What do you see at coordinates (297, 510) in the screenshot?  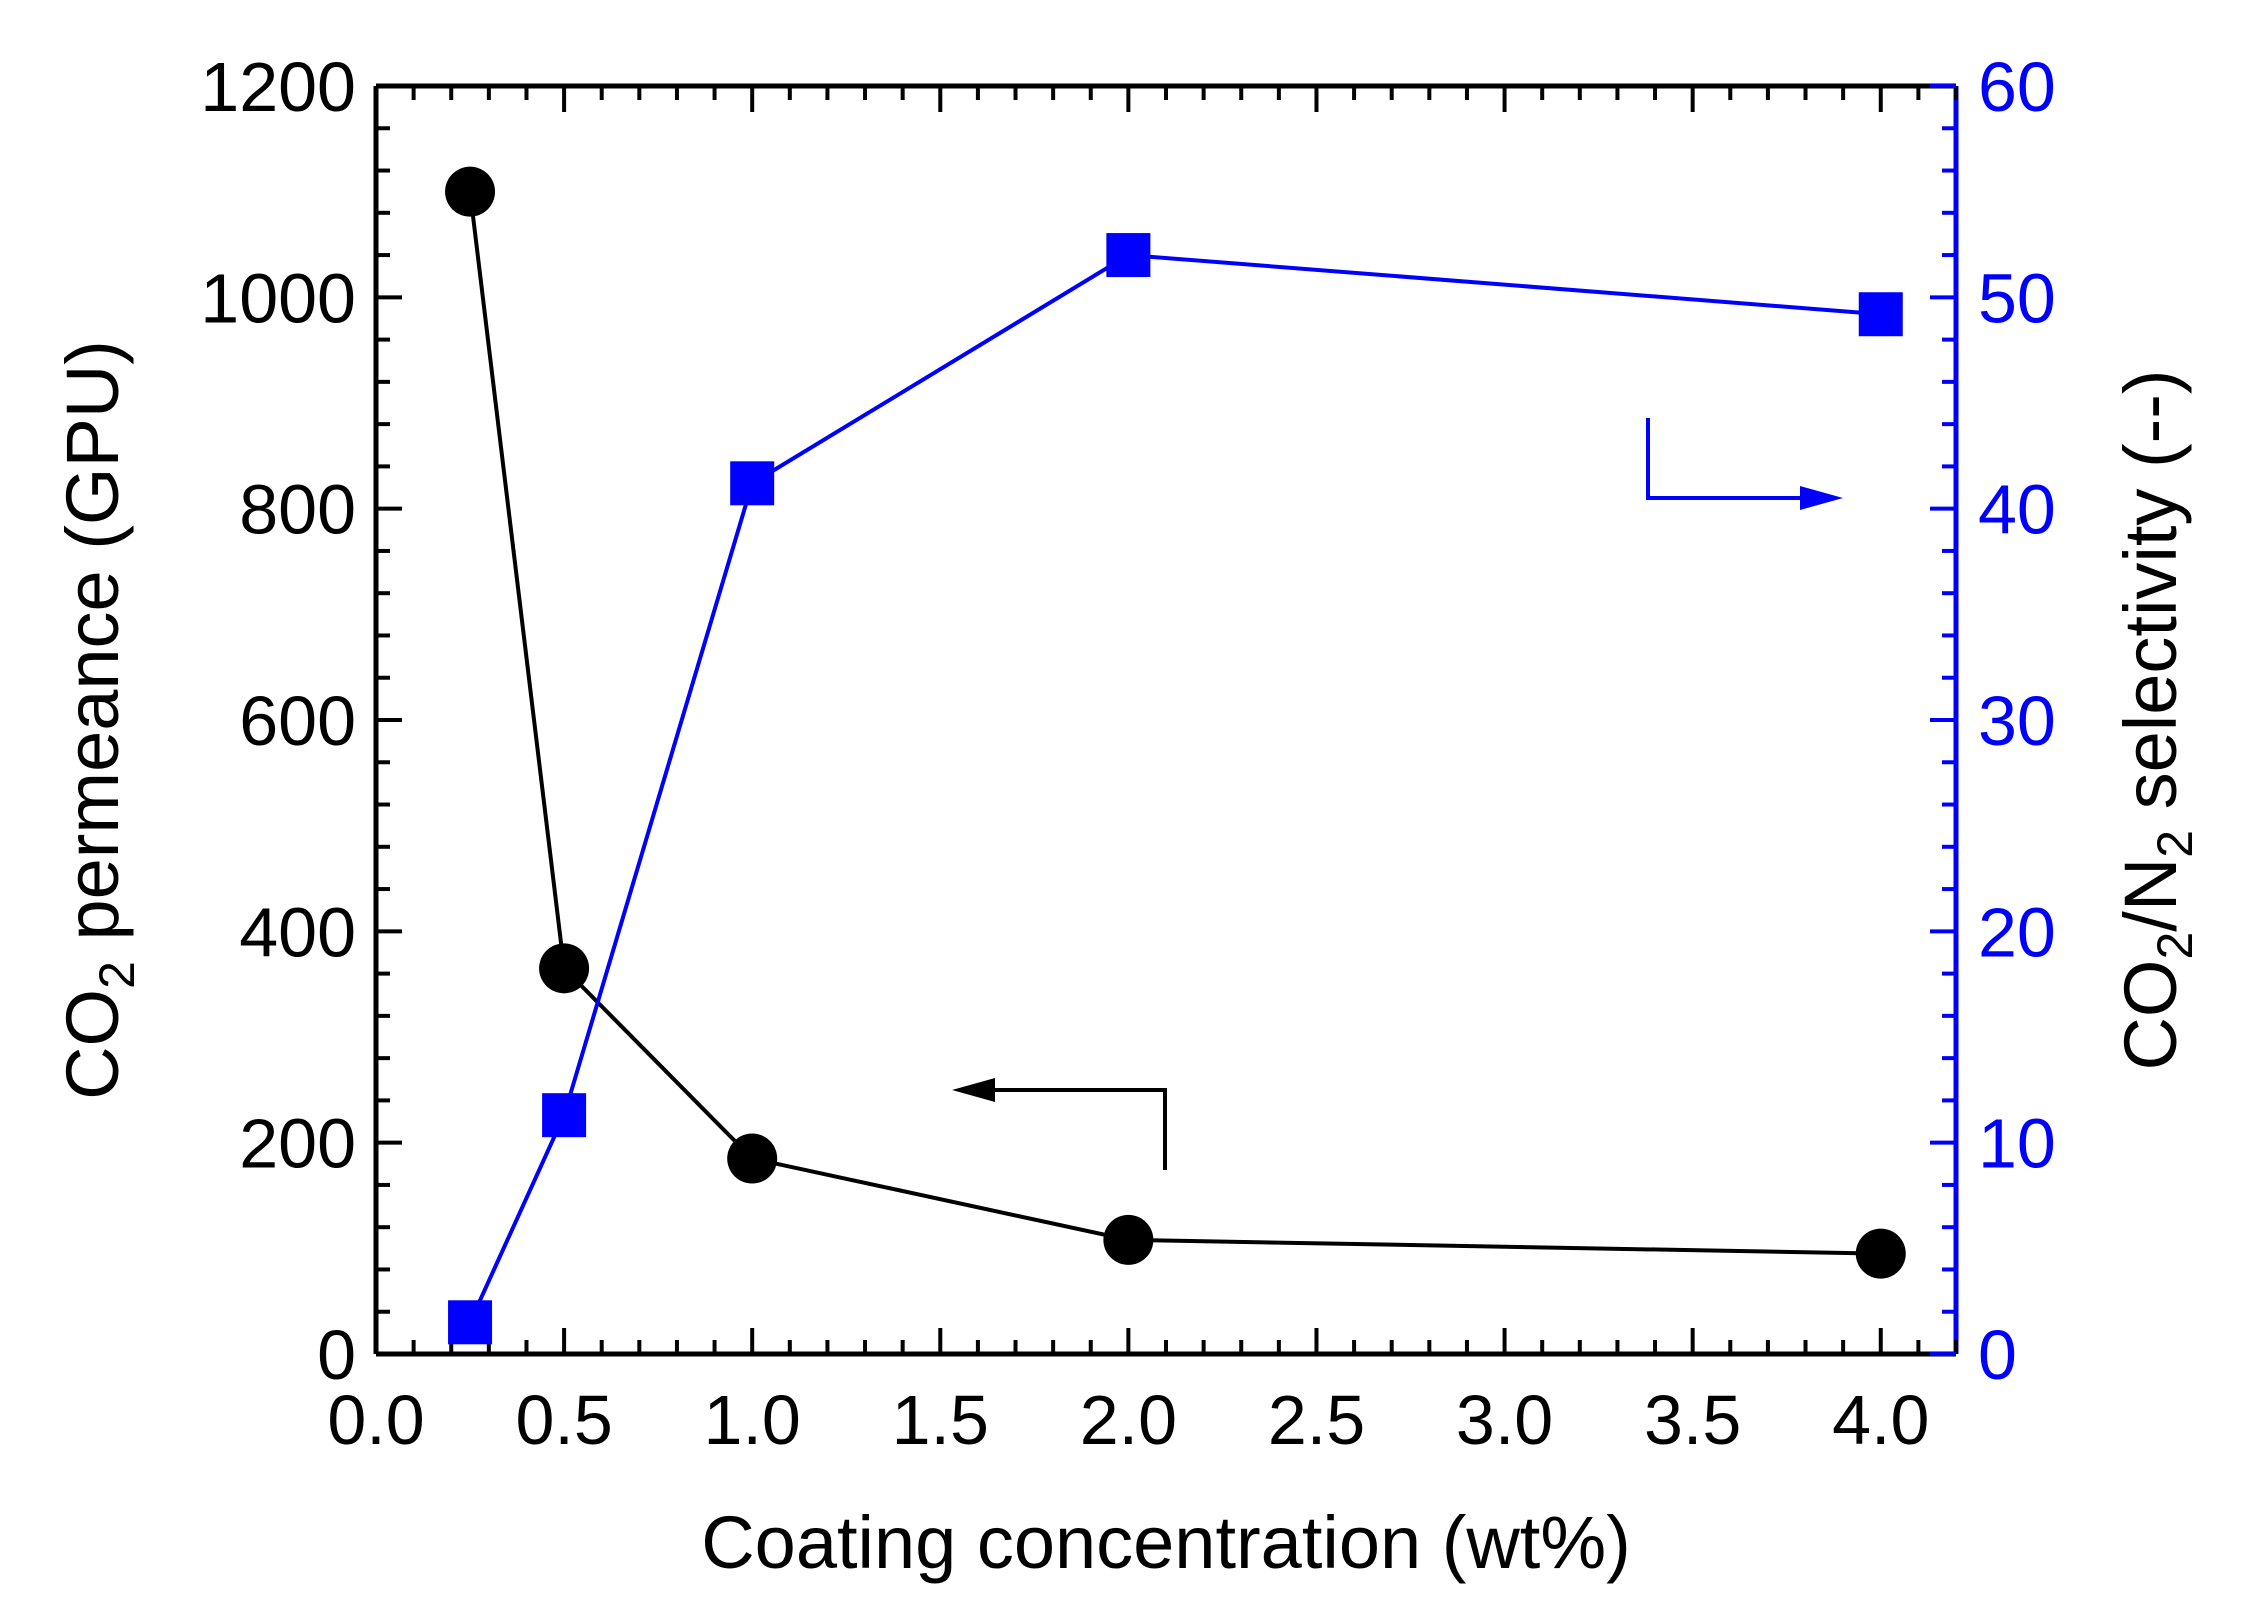 I see `left-y-tick-label: 800` at bounding box center [297, 510].